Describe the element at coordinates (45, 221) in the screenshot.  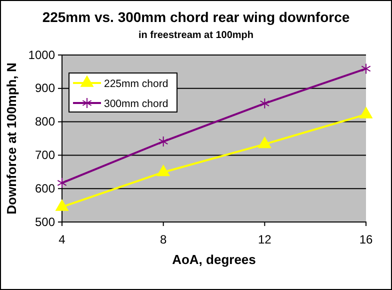
I see `y-tick-label: 500` at that location.